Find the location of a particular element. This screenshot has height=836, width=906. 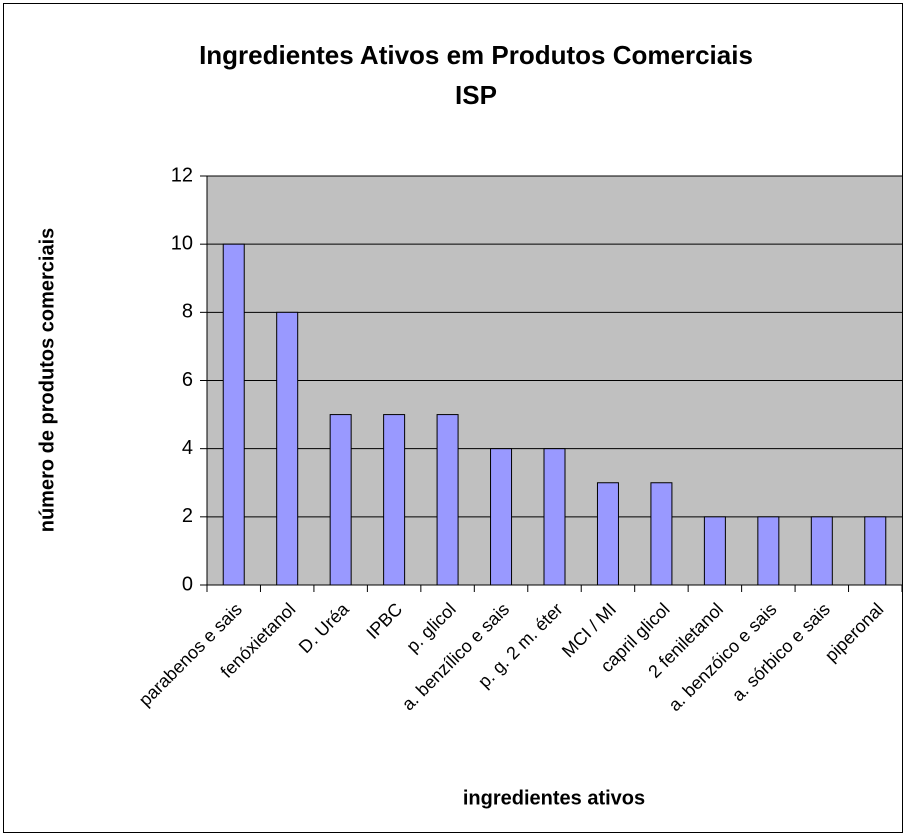

y-tick-label: 10 is located at coordinates (182, 243).